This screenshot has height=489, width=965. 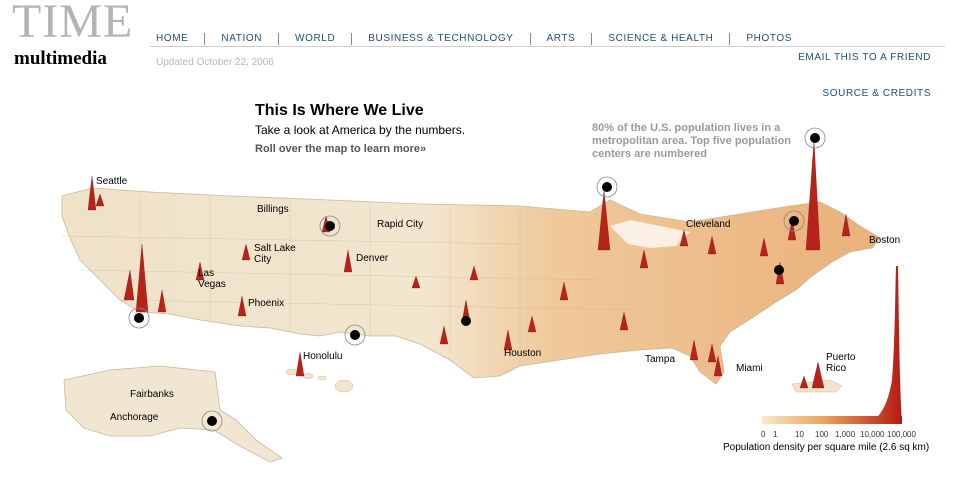 What do you see at coordinates (215, 62) in the screenshot?
I see `updated-date: Updated October 22, 2006` at bounding box center [215, 62].